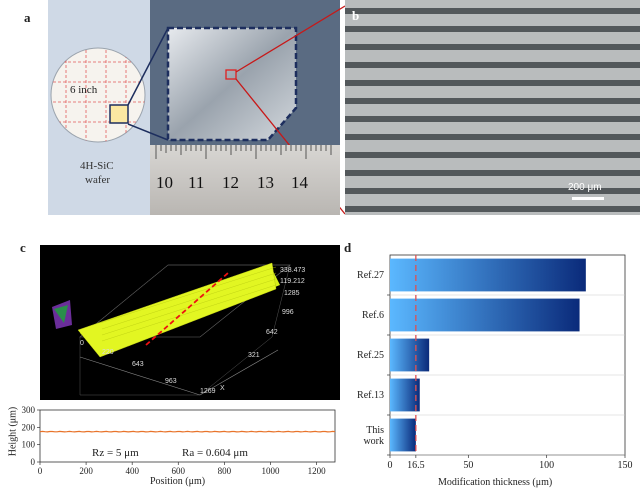  What do you see at coordinates (86, 471) in the screenshot?
I see `x-tick-label: 200` at bounding box center [86, 471].